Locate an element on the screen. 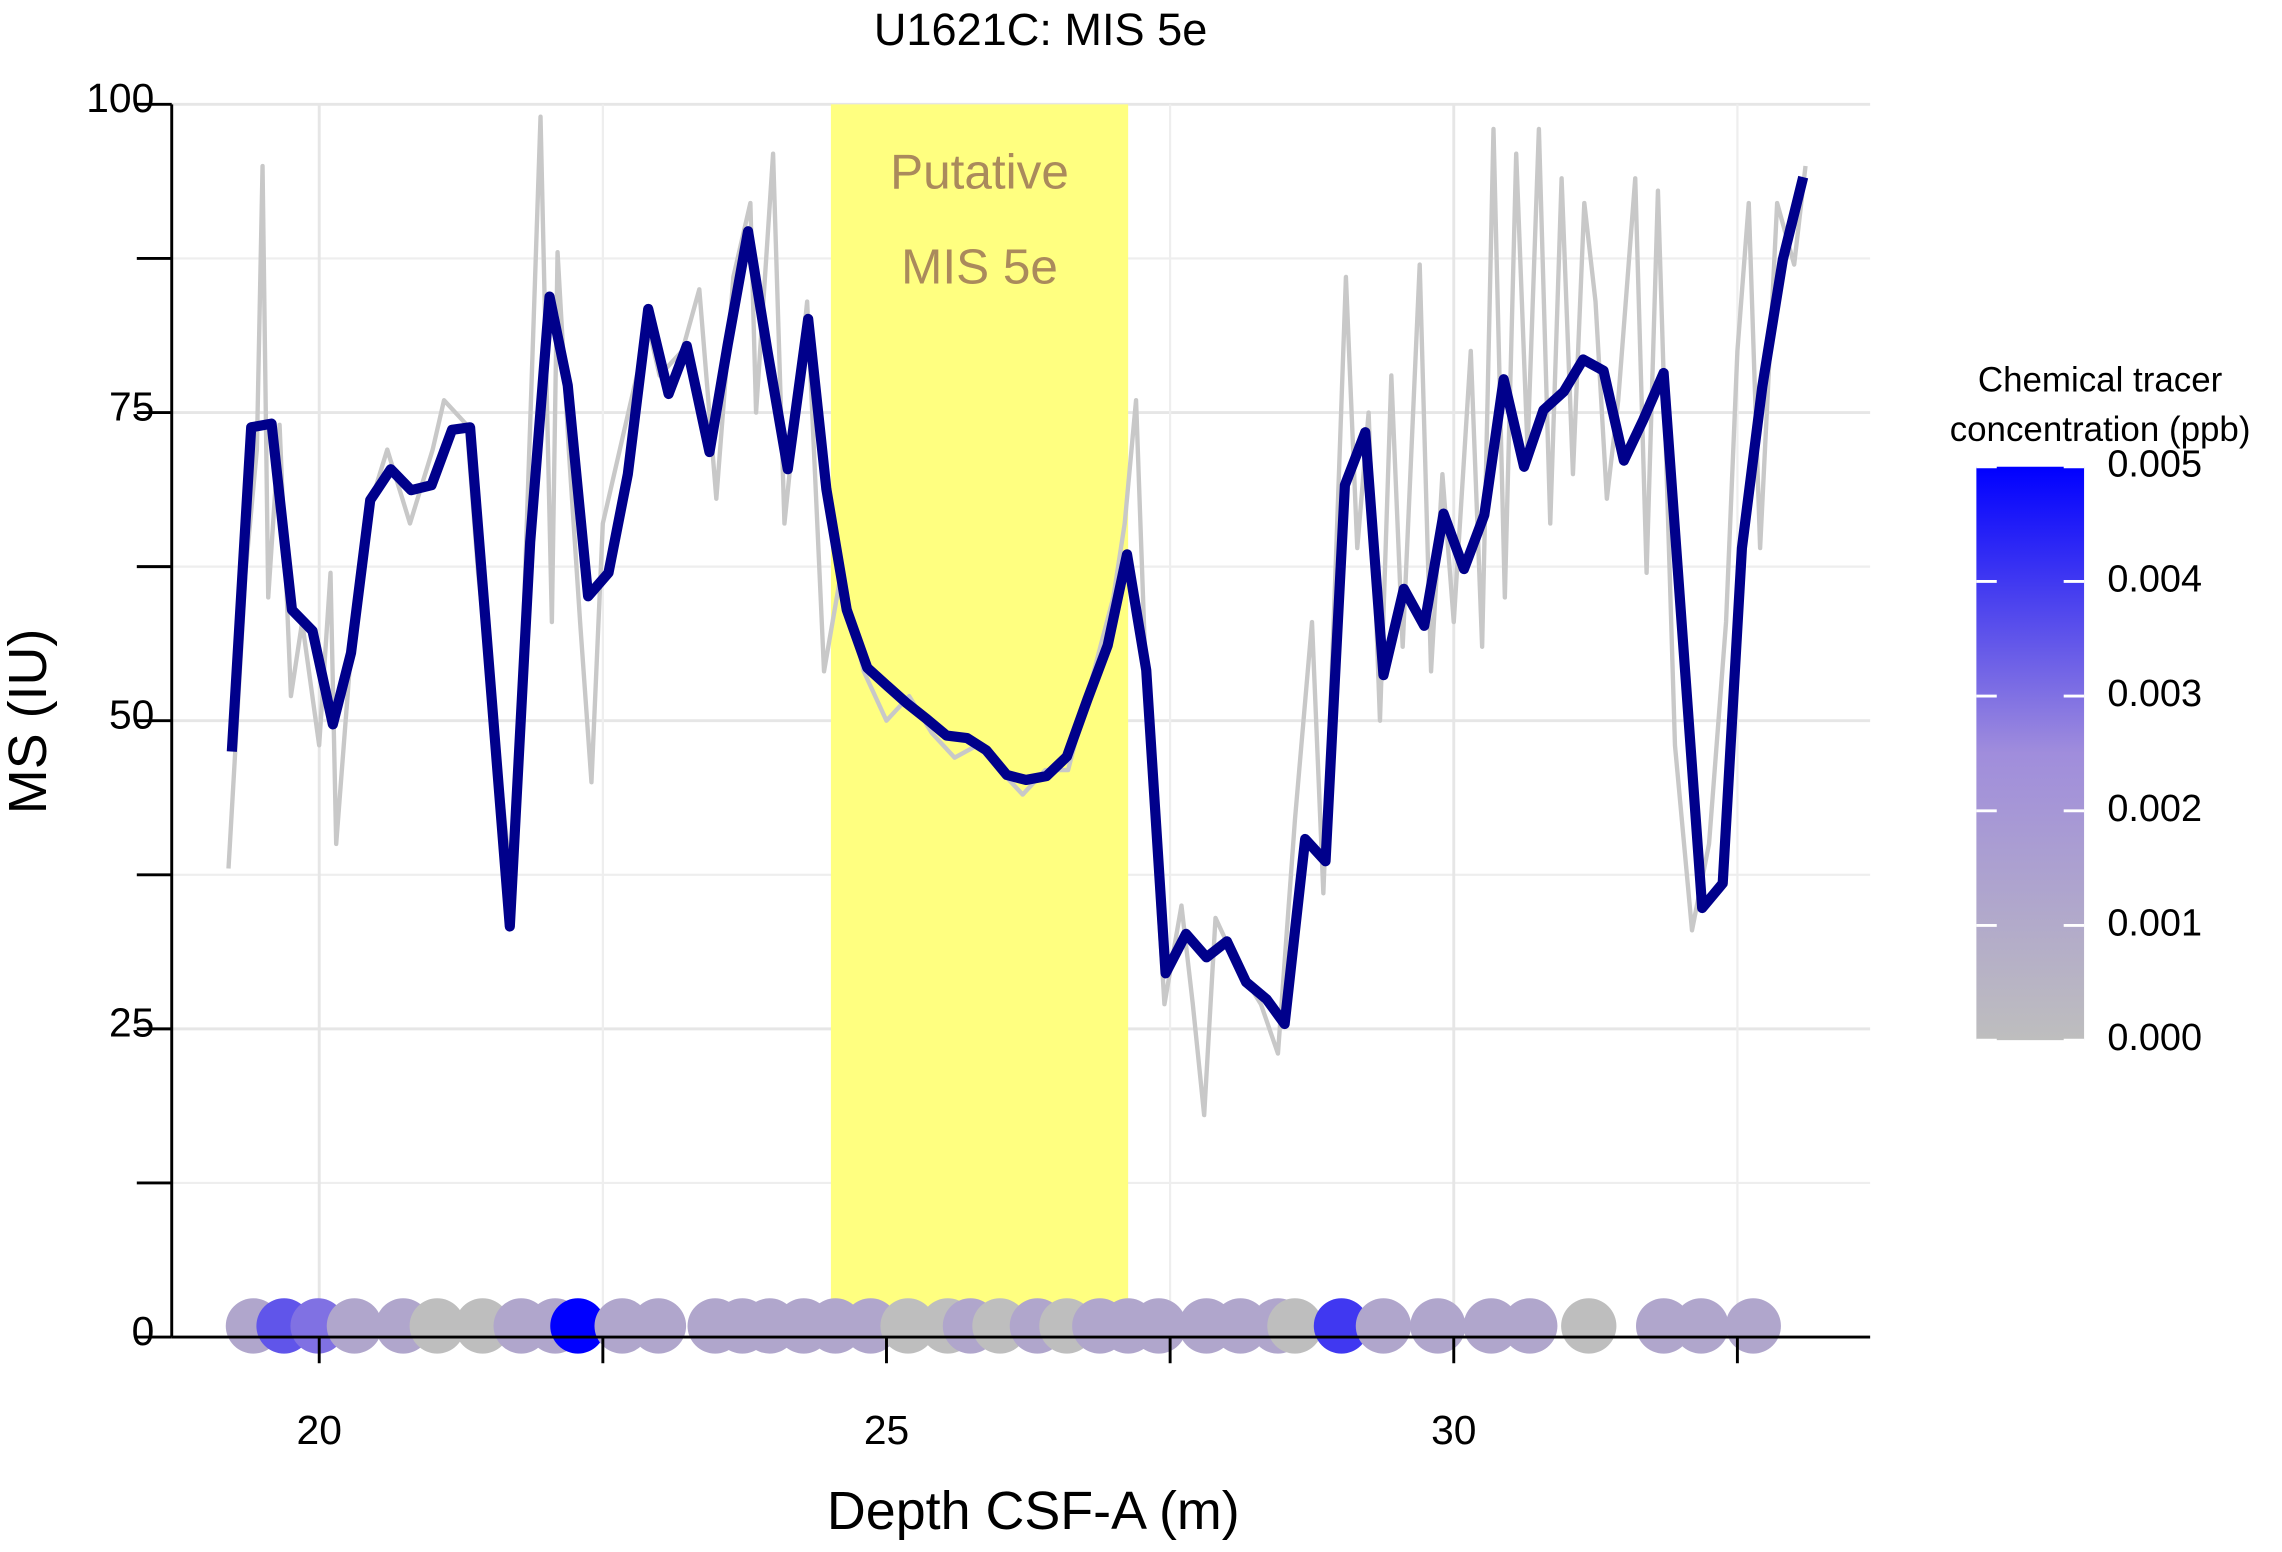  colorbar-tick-label: 0.004 is located at coordinates (2154, 579).